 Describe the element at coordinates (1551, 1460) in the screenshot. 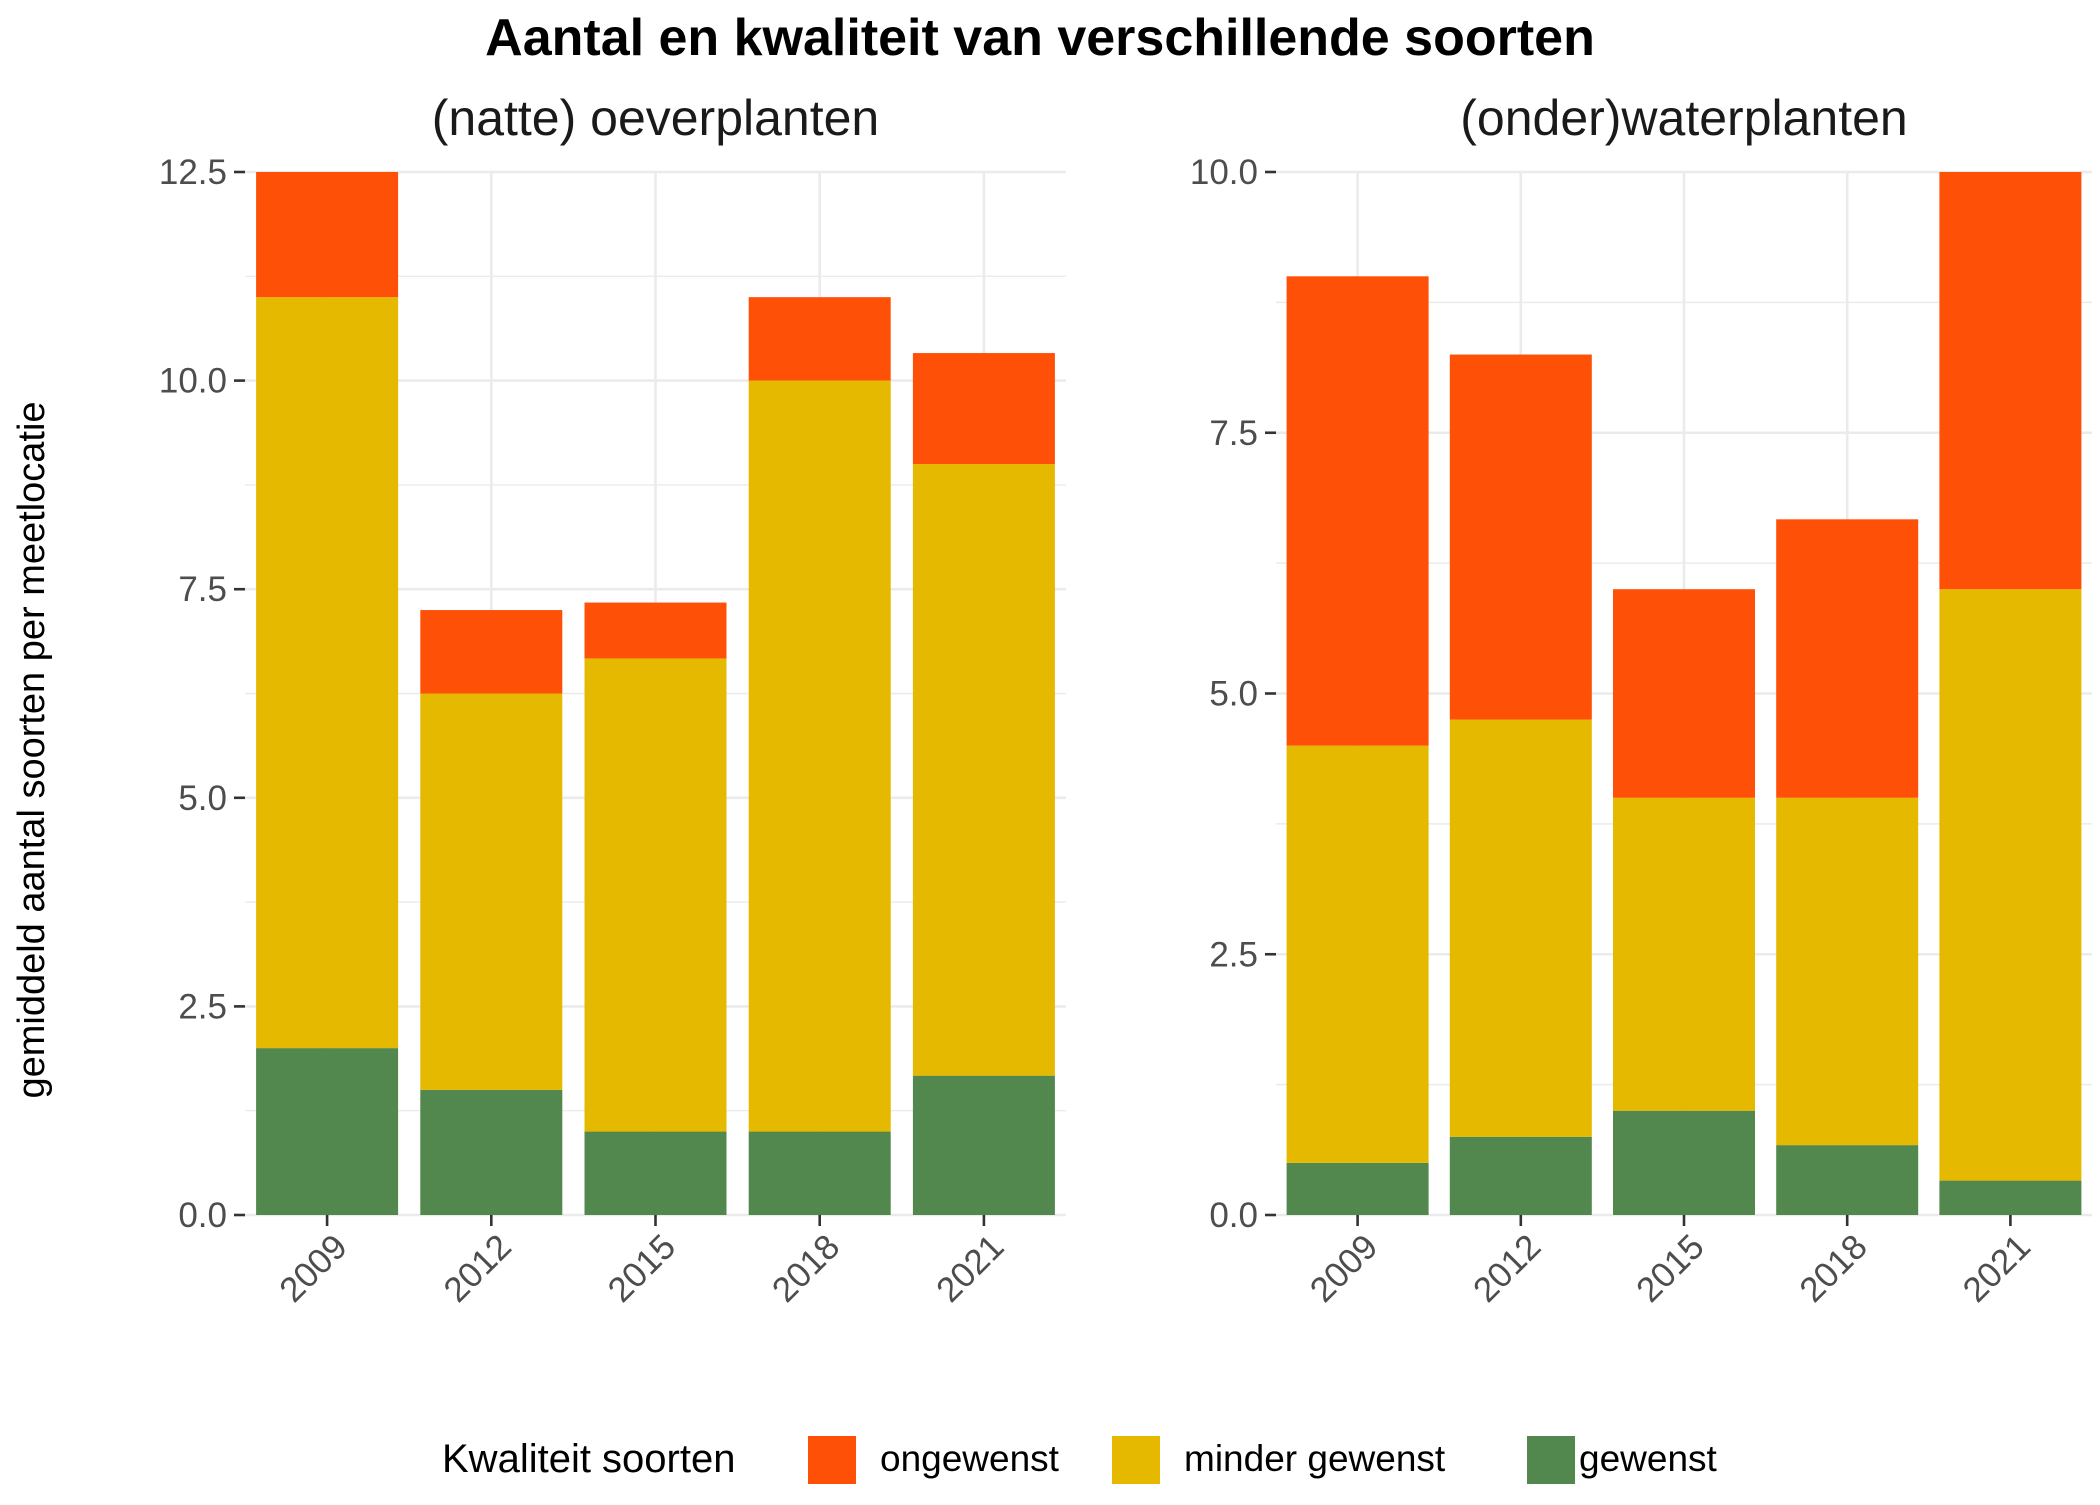

I see `legend-swatch-gewenst` at that location.